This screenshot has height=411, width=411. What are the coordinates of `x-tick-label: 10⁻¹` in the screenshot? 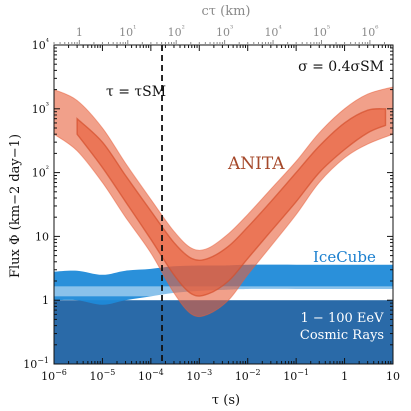 It's located at (296, 375).